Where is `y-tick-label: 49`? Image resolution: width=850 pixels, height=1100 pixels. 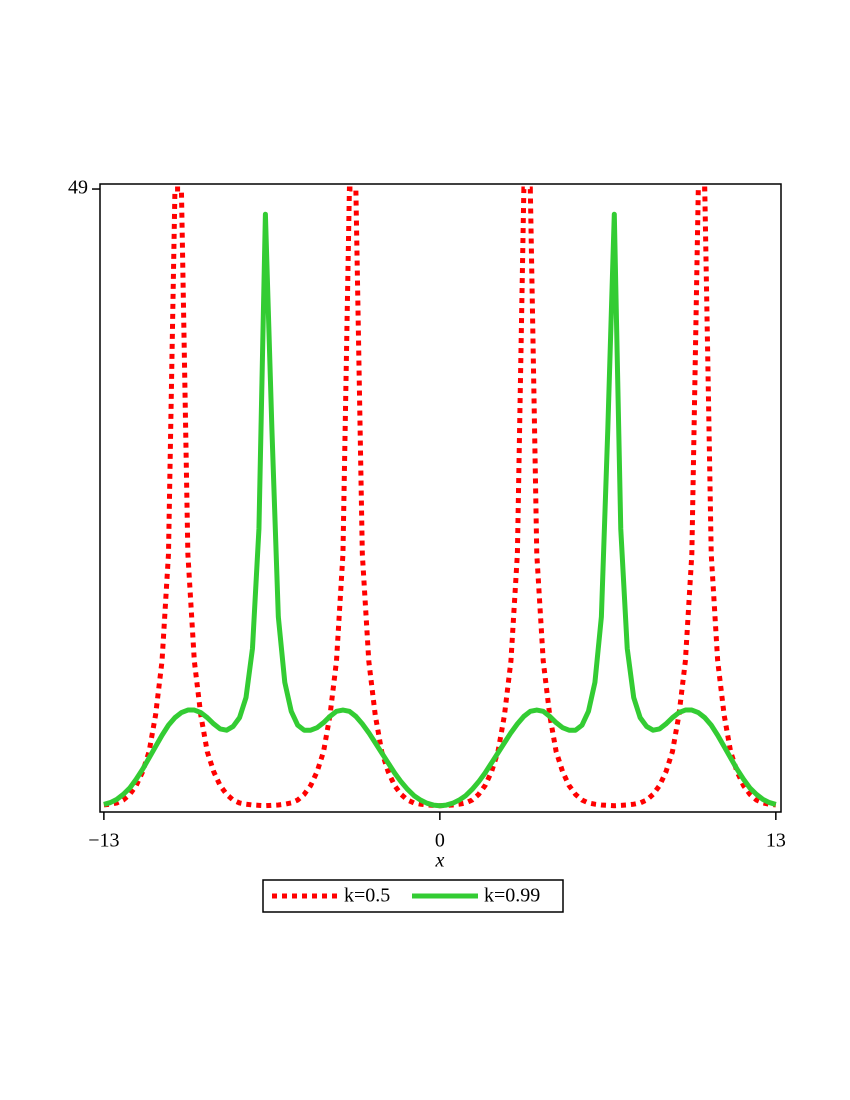
y-tick-label: 49 is located at coordinates (78, 188).